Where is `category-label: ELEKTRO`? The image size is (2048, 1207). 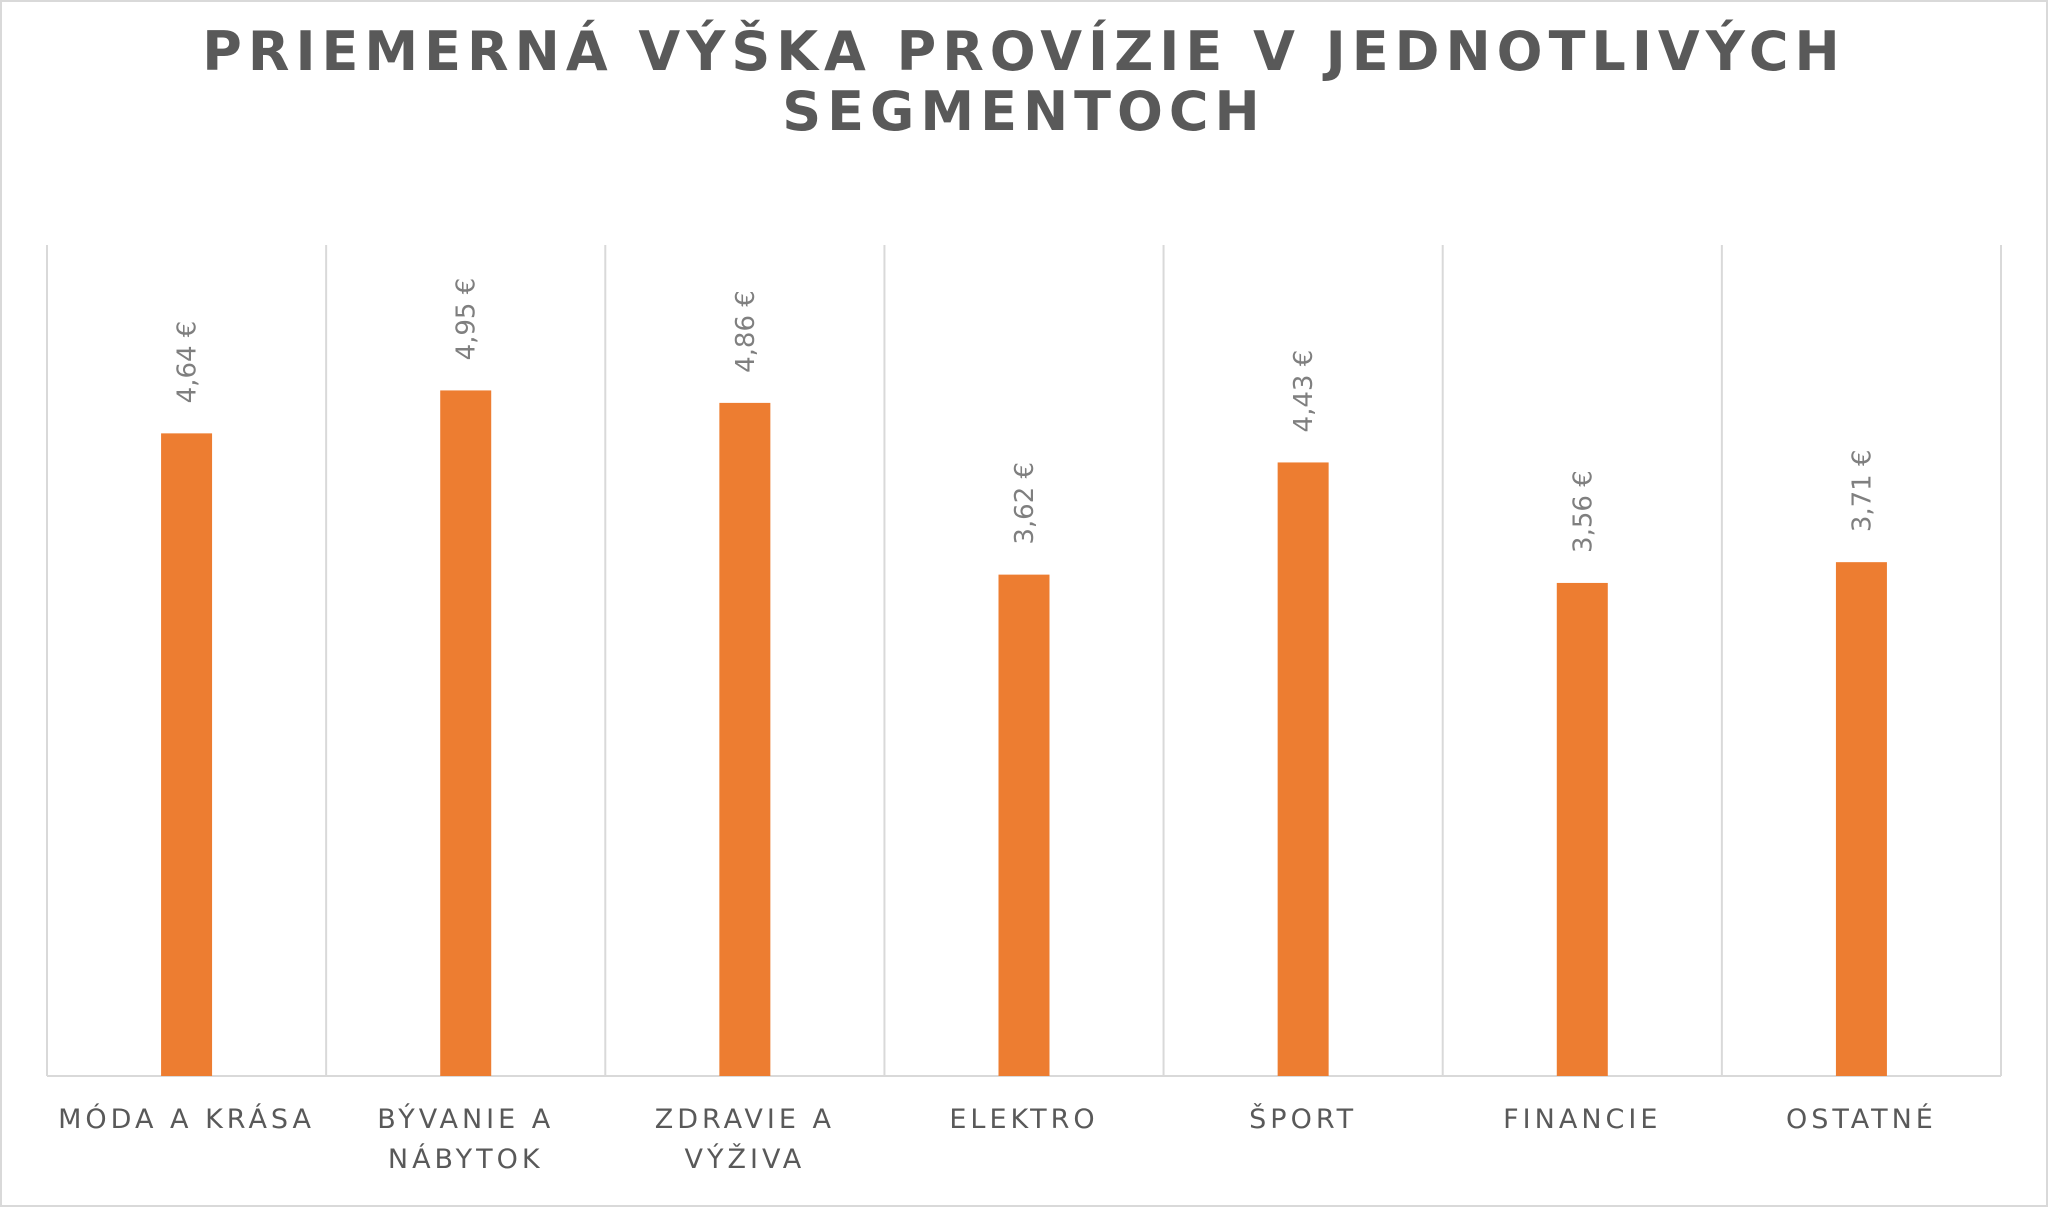
category-label: ELEKTRO is located at coordinates (1023, 1119).